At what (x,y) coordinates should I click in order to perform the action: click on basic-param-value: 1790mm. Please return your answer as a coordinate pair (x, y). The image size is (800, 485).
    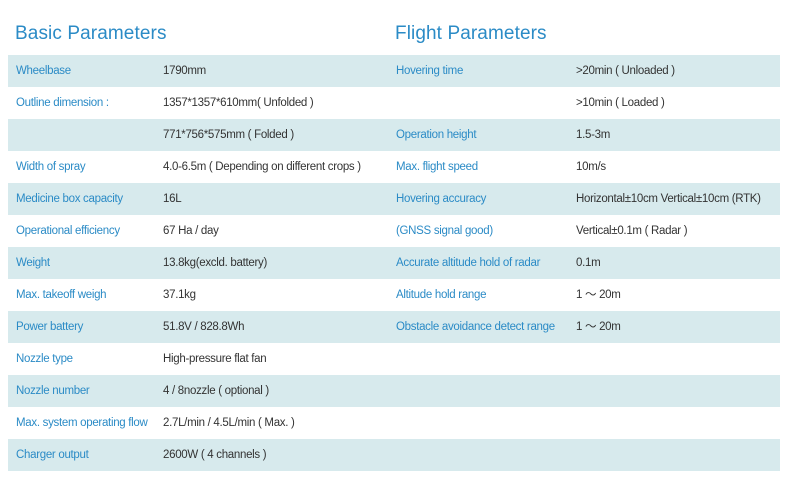
    Looking at the image, I should click on (184, 71).